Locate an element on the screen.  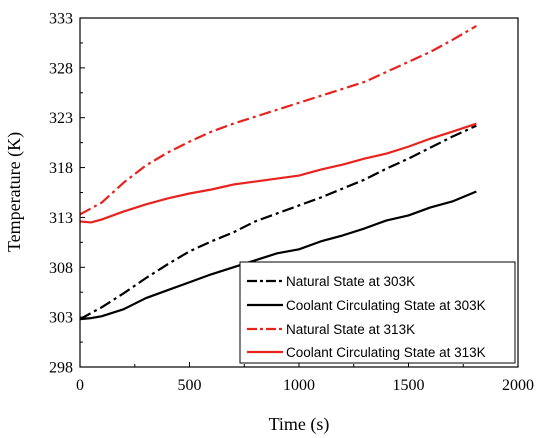
legend-box is located at coordinates (377, 312).